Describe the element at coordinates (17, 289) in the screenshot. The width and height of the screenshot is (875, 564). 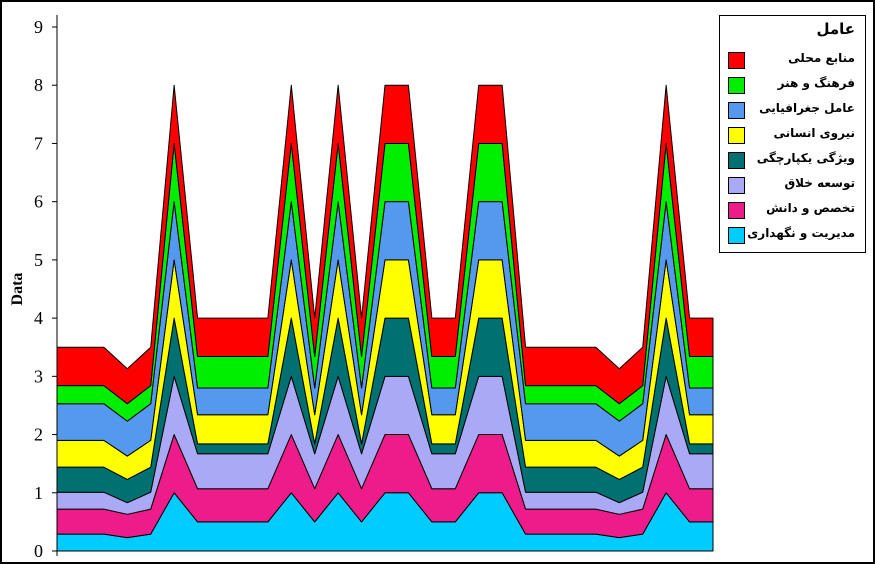
I see `y-axis-title: Data` at that location.